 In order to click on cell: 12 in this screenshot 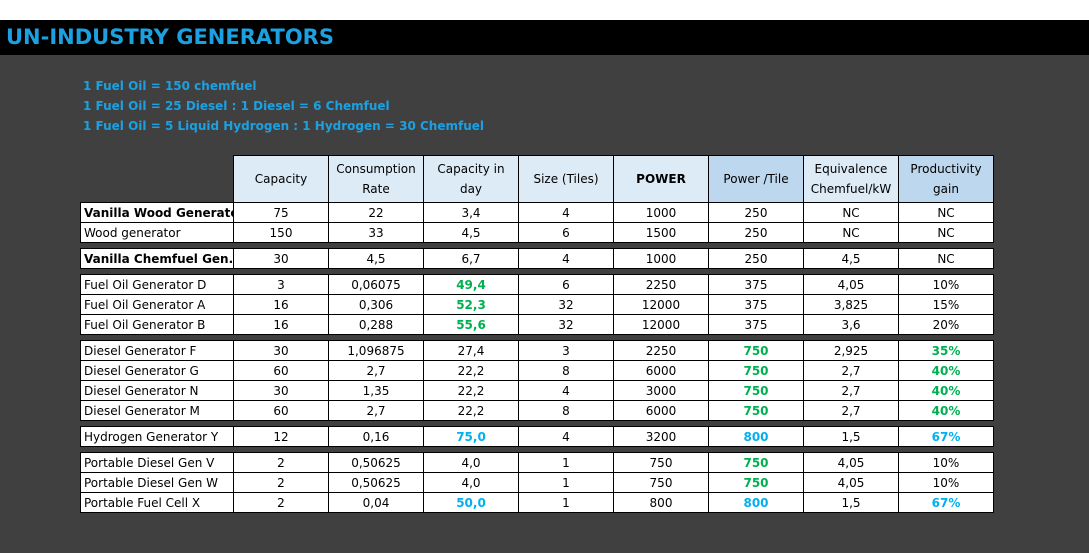, I will do `click(281, 436)`.